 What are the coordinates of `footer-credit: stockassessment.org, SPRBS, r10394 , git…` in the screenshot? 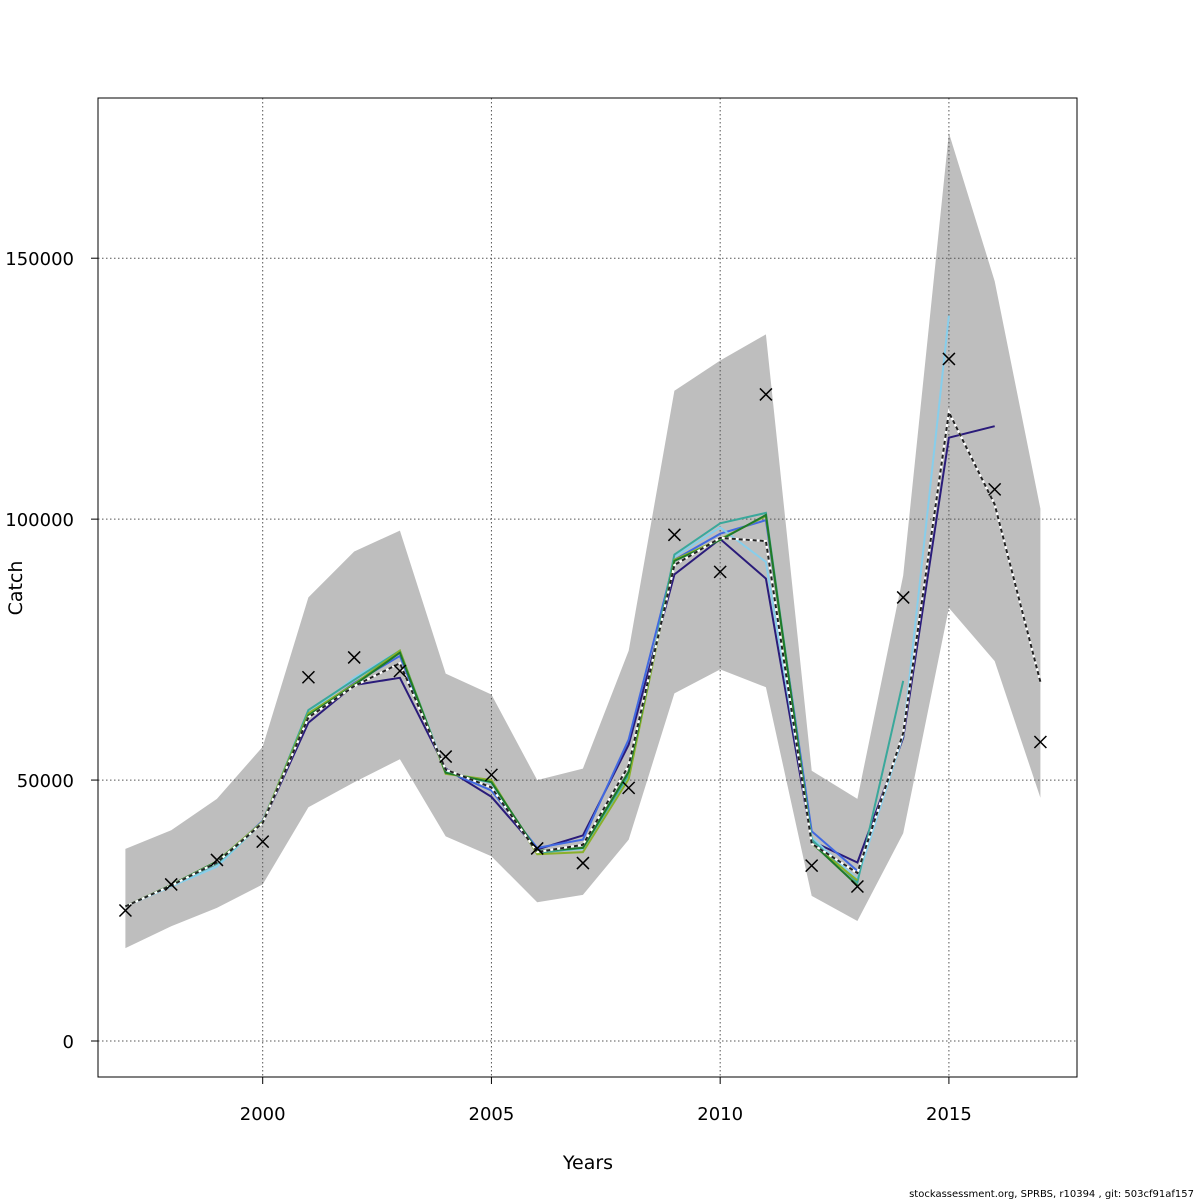 It's located at (1051, 1194).